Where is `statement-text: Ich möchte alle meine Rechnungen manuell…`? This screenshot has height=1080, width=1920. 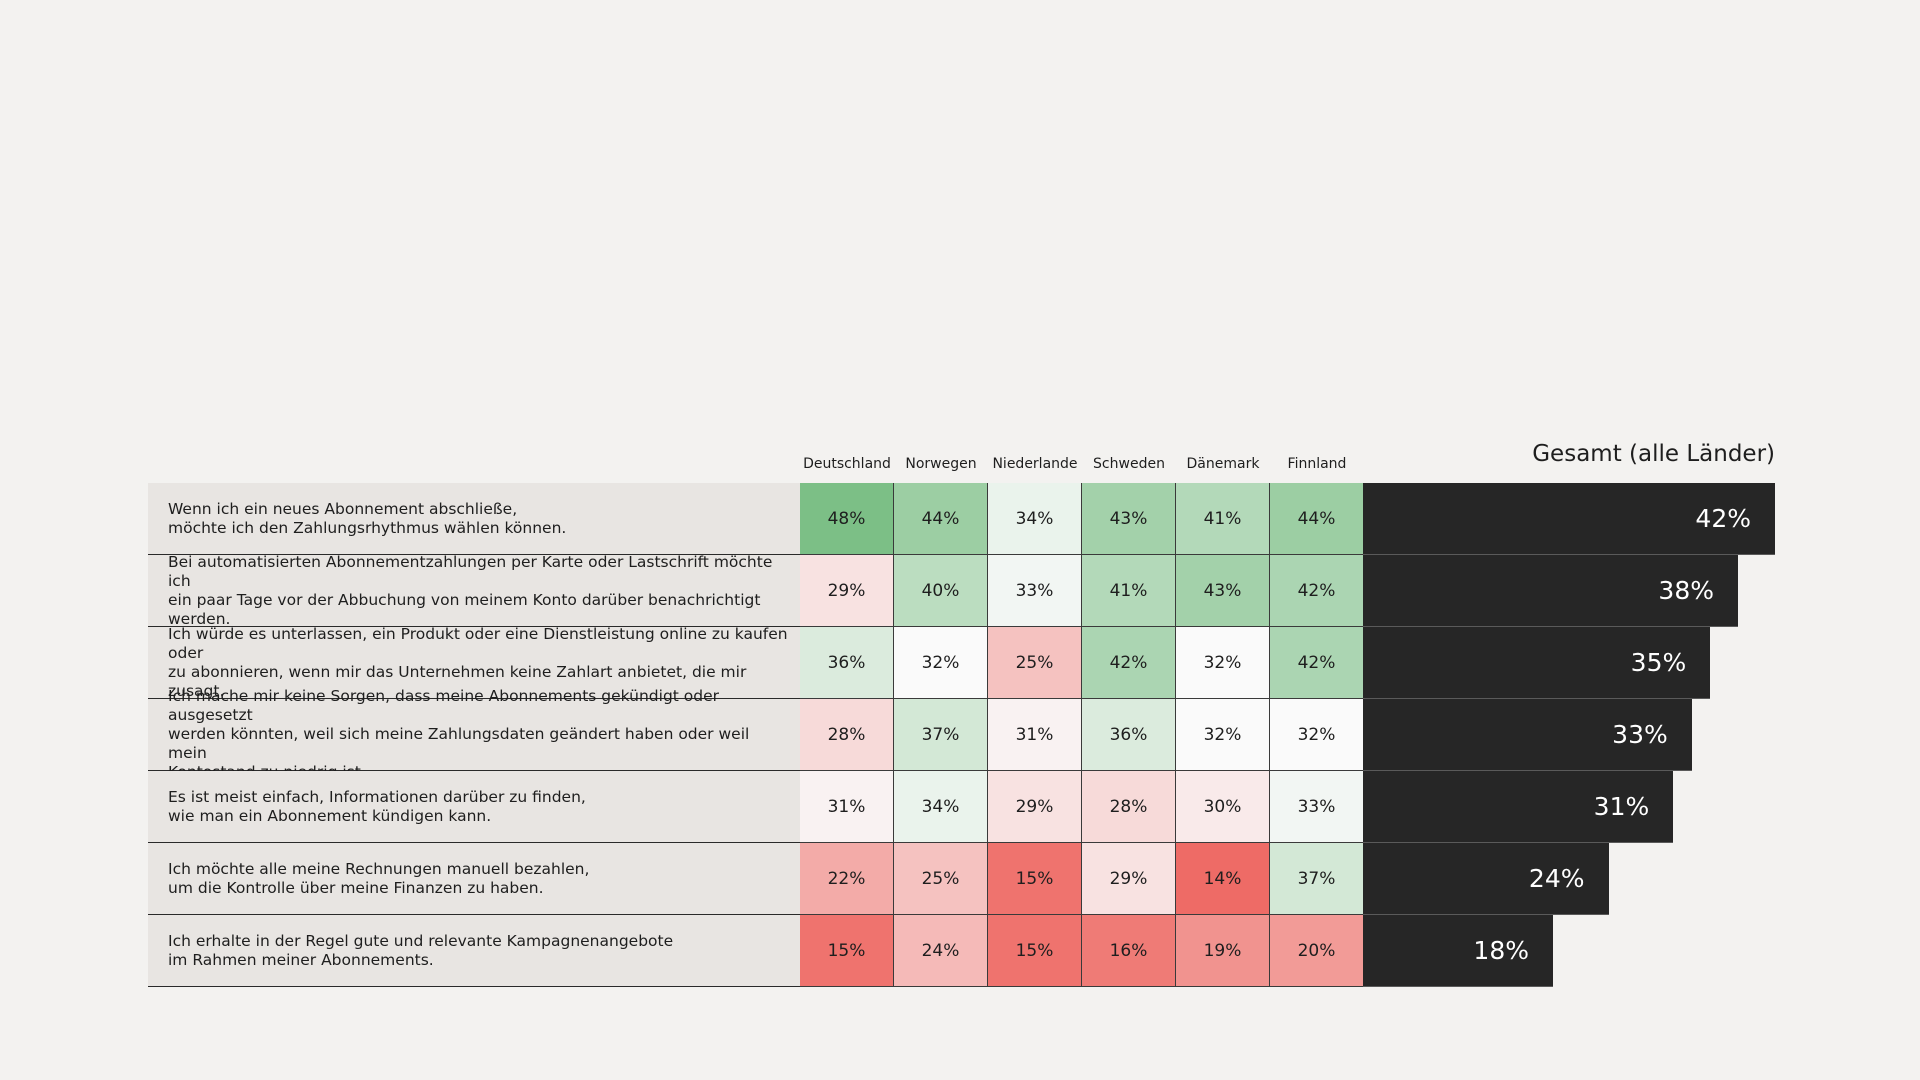 statement-text: Ich möchte alle meine Rechnungen manuell… is located at coordinates (379, 878).